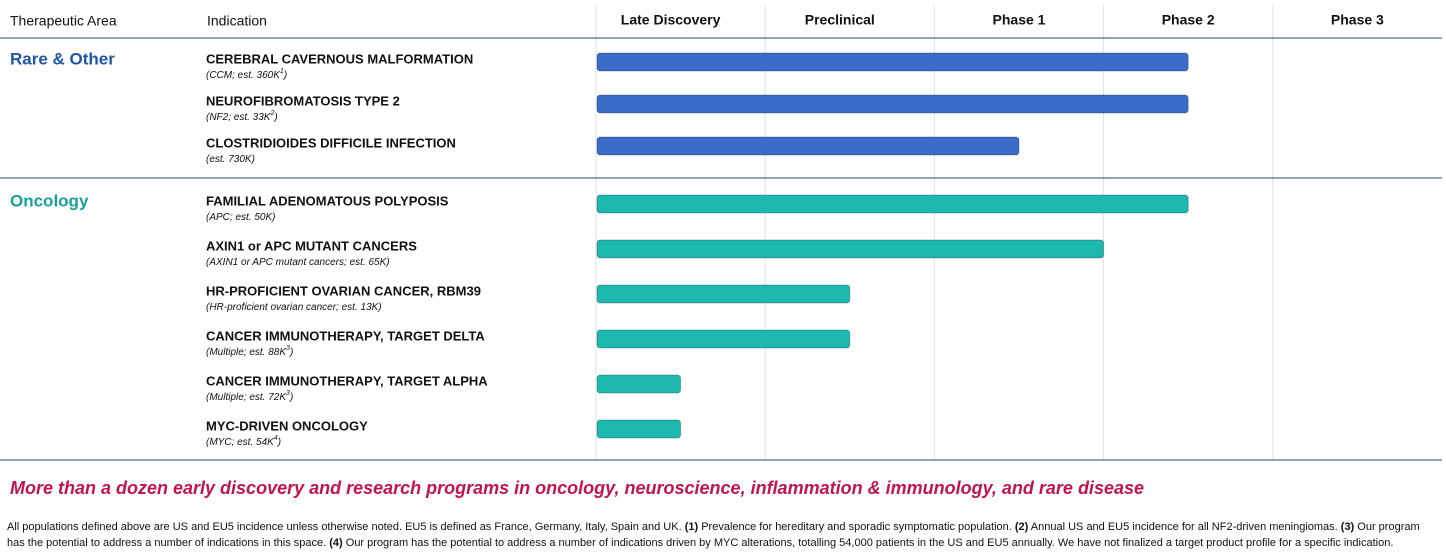  Describe the element at coordinates (246, 352) in the screenshot. I see `note-part: (Multiple; est. 88K` at that location.